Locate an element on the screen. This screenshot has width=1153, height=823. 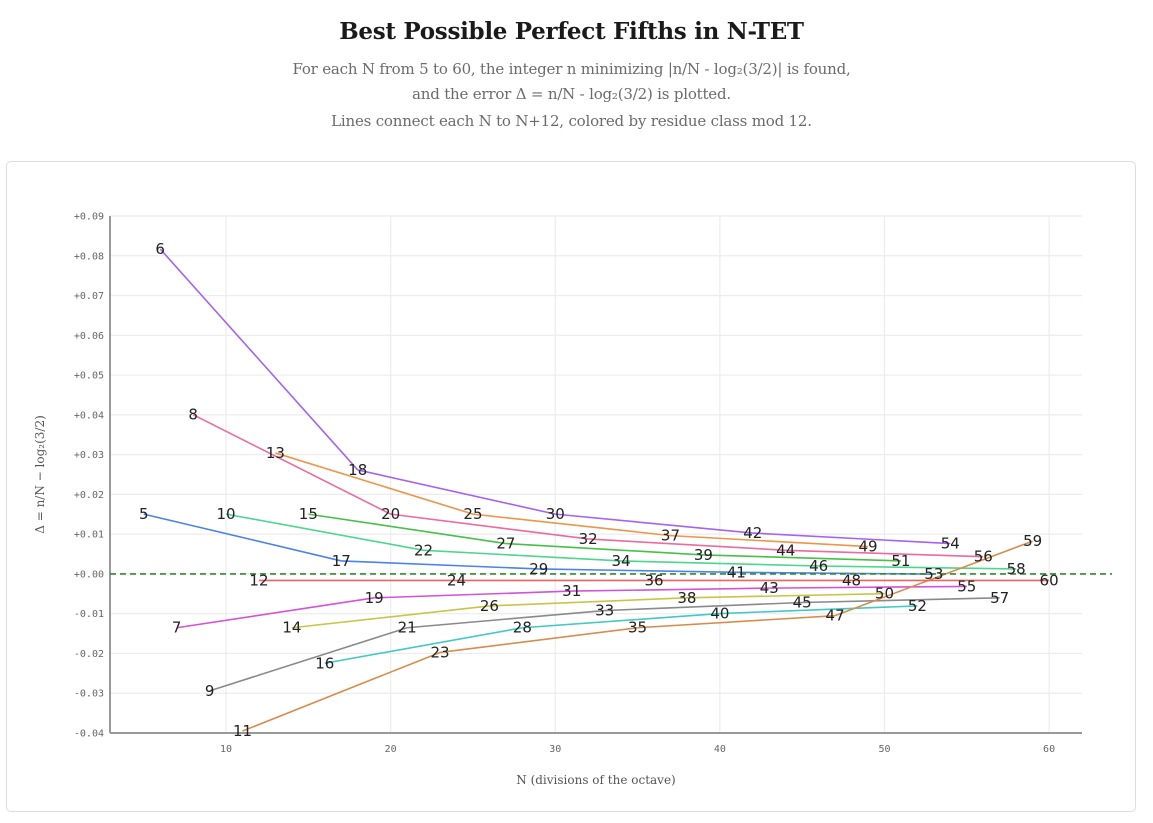
y-tick-label: -0.03 is located at coordinates (89, 694).